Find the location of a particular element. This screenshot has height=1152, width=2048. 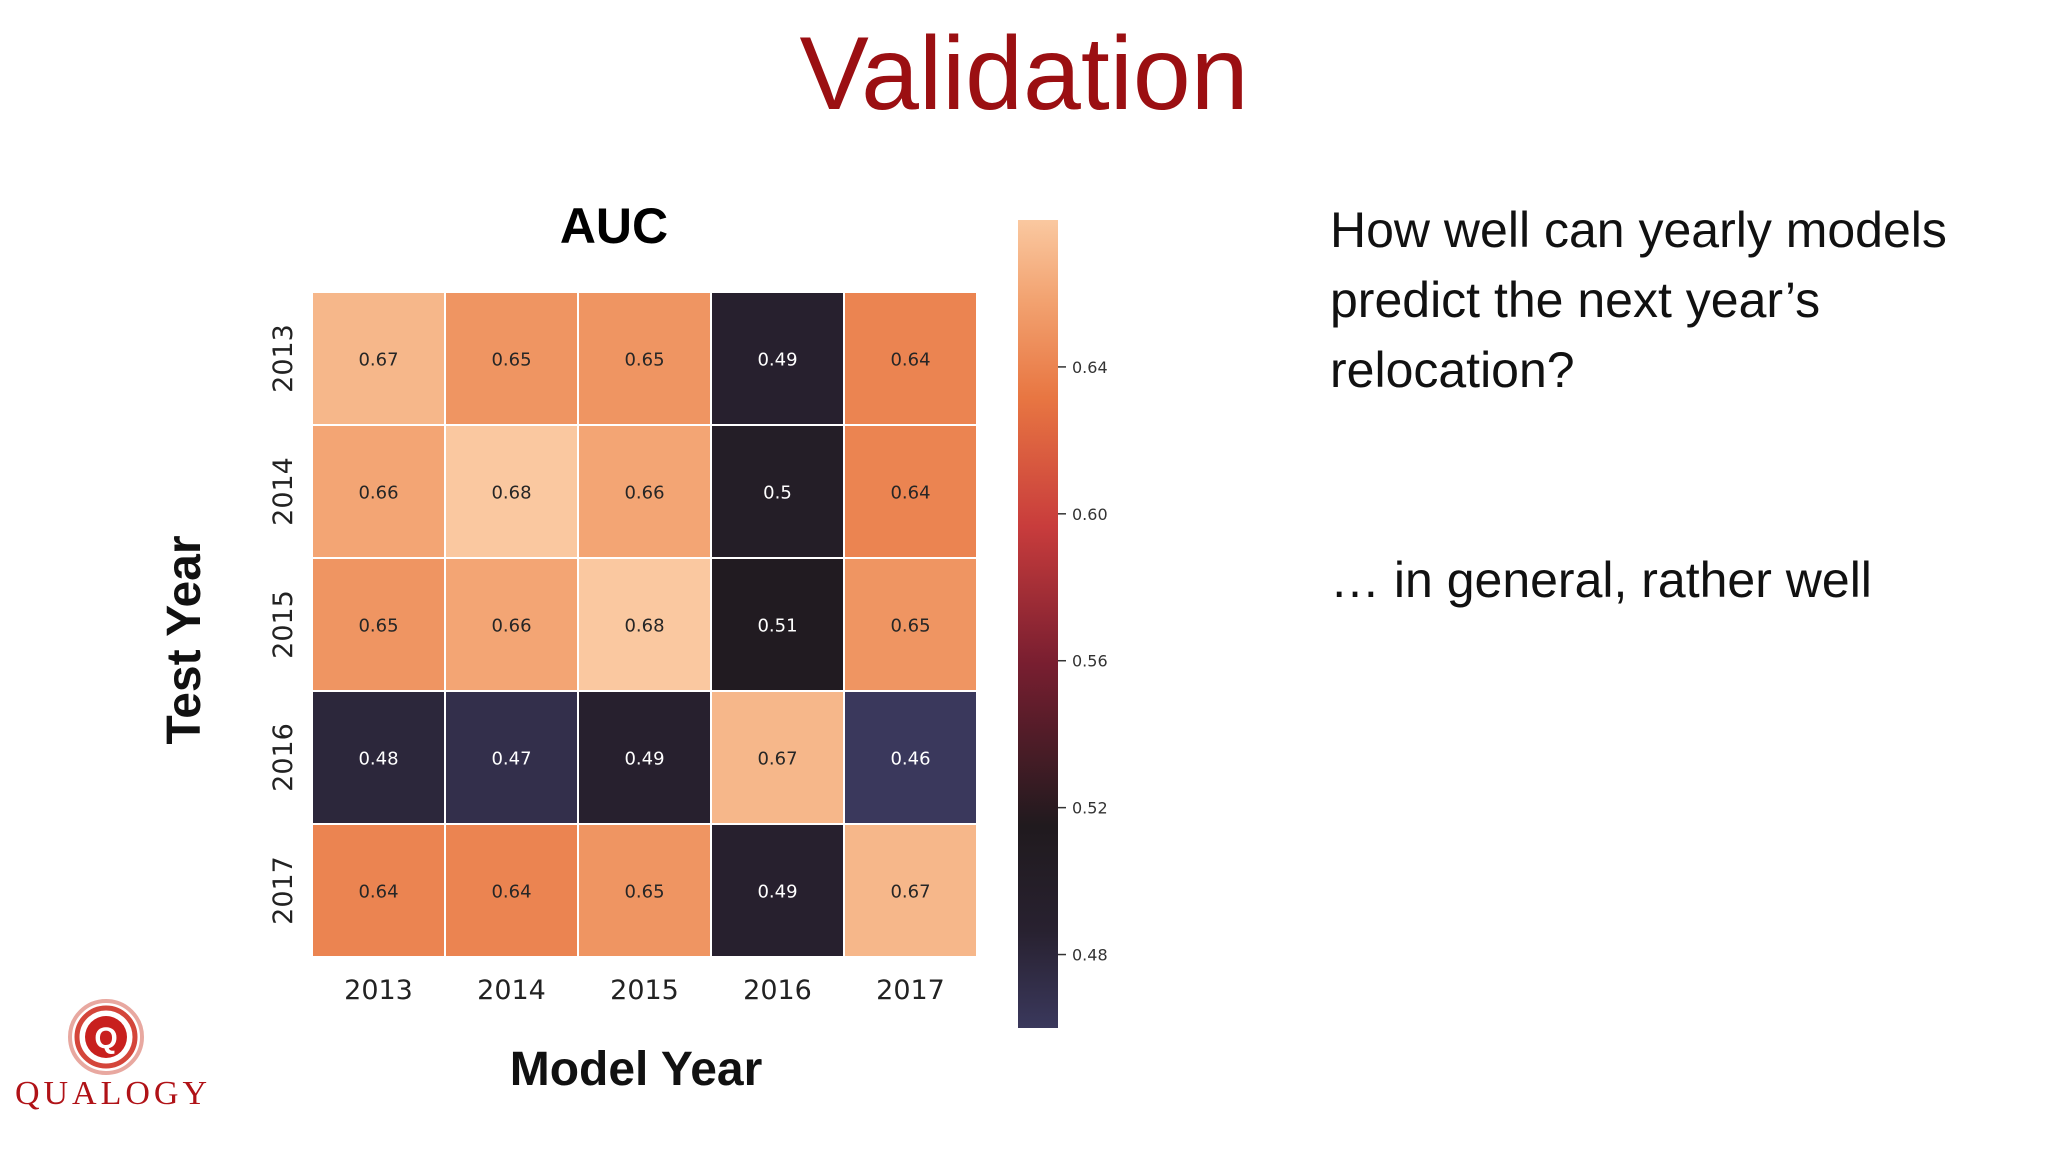

cell-value-label: 0.47 is located at coordinates (511, 759).